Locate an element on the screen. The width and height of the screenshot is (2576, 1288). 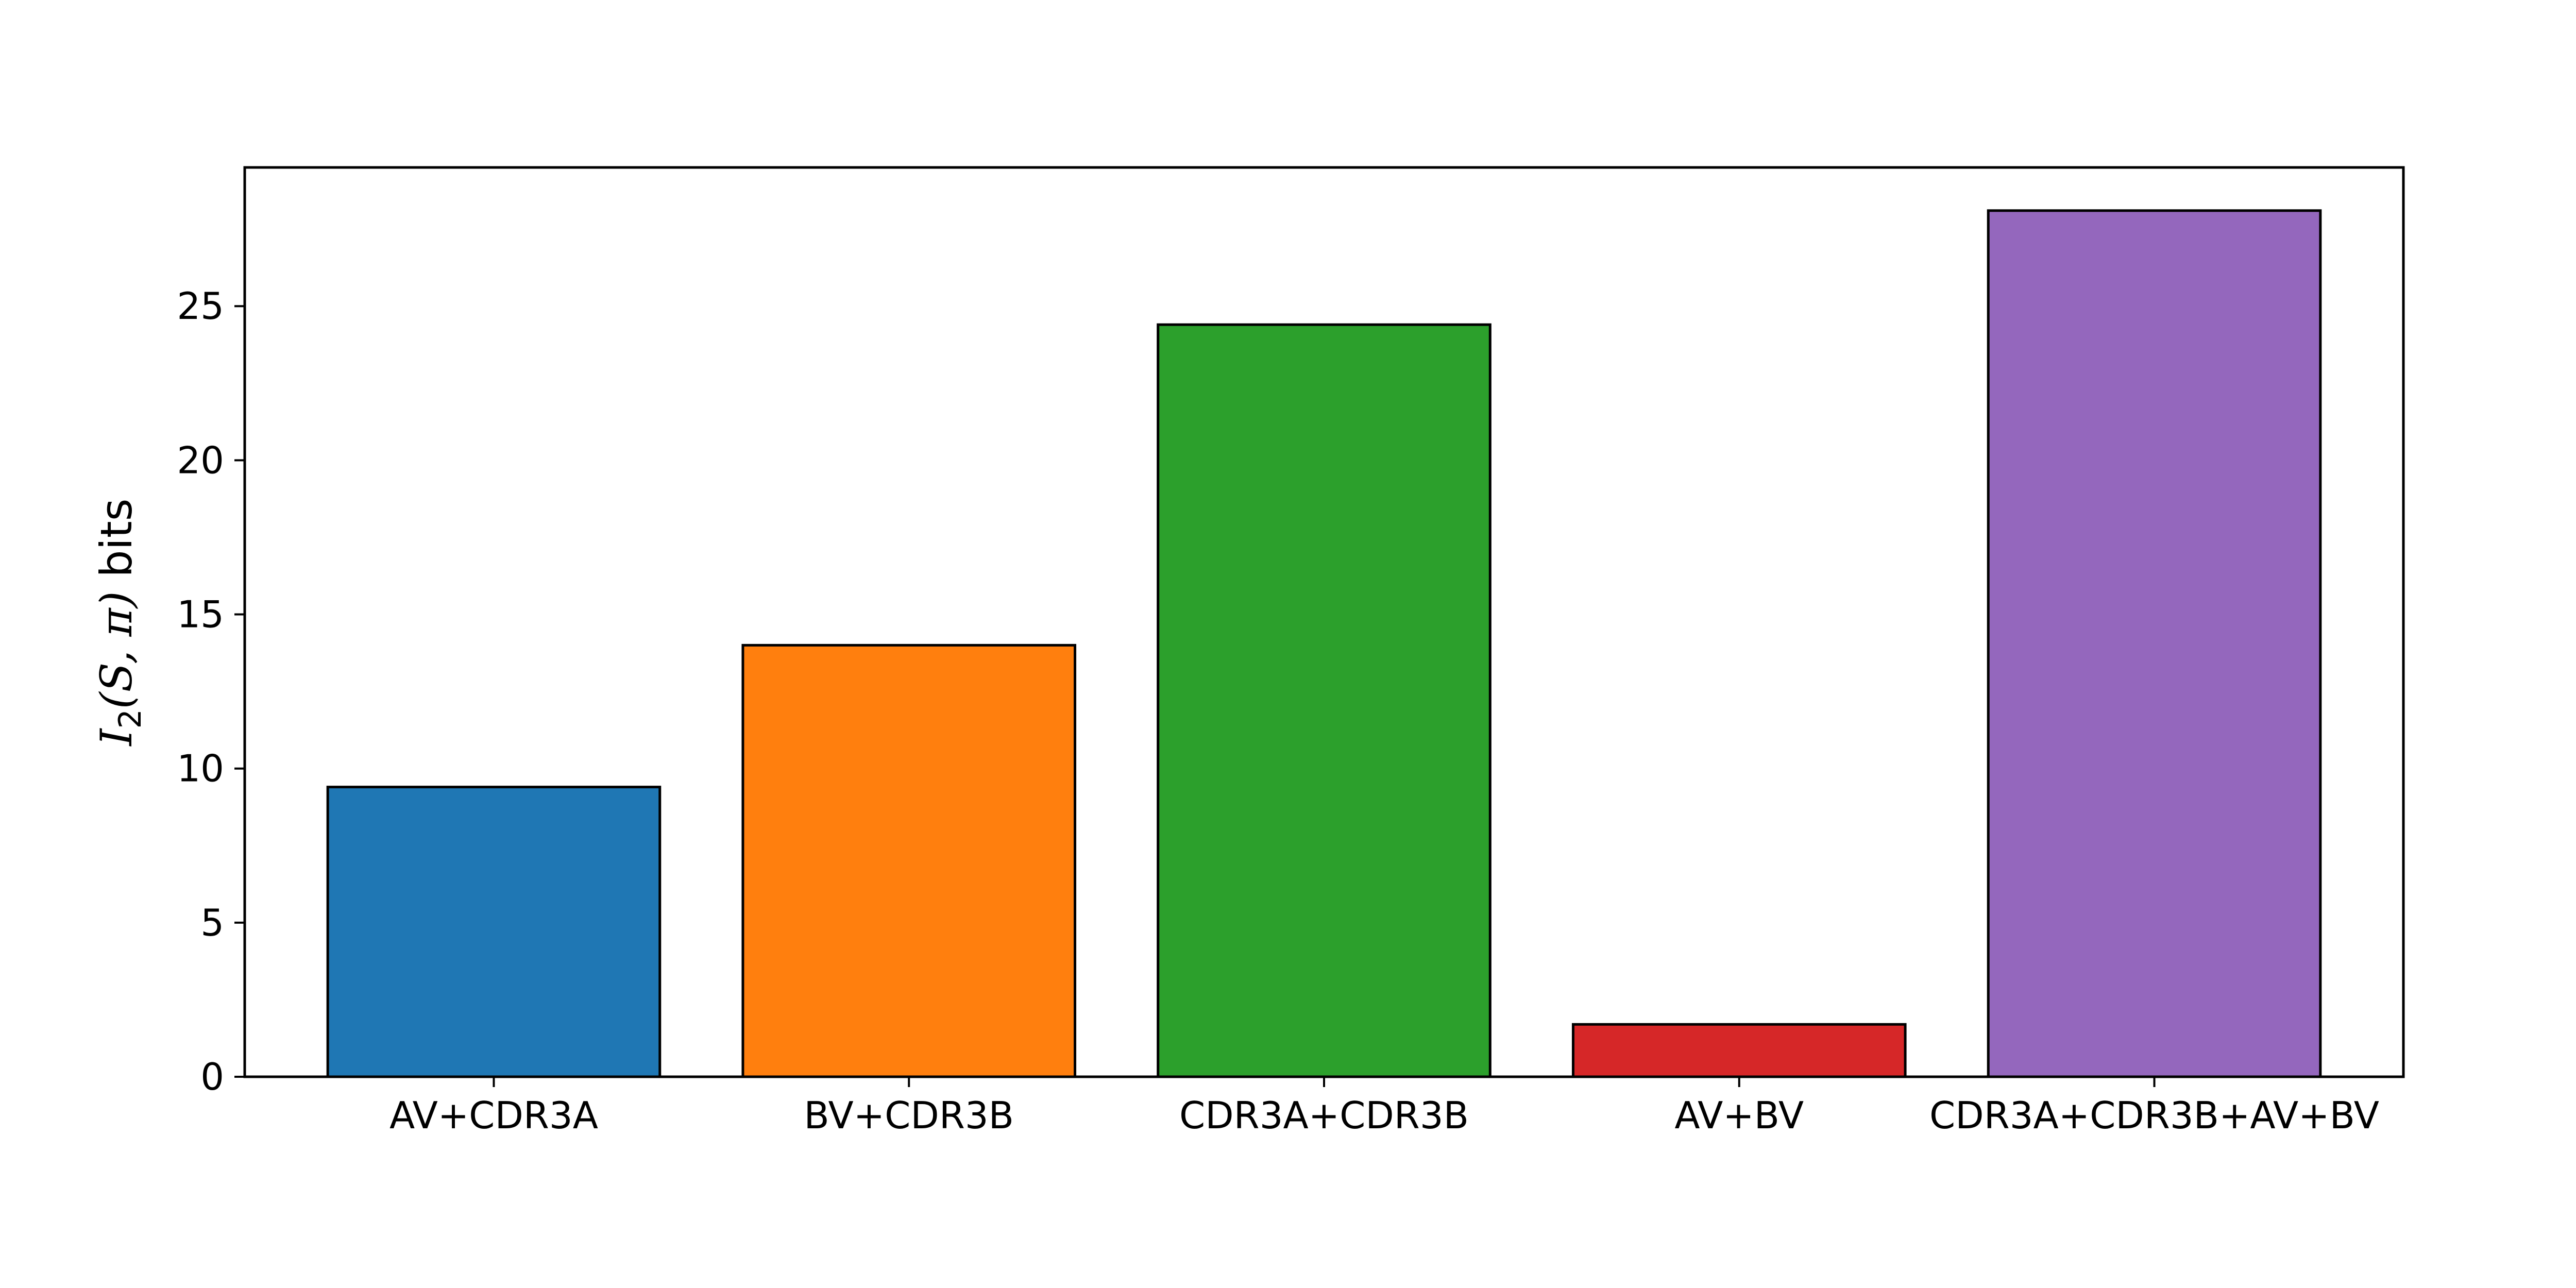
x-tick-label: BV+CDR3B is located at coordinates (909, 1115).